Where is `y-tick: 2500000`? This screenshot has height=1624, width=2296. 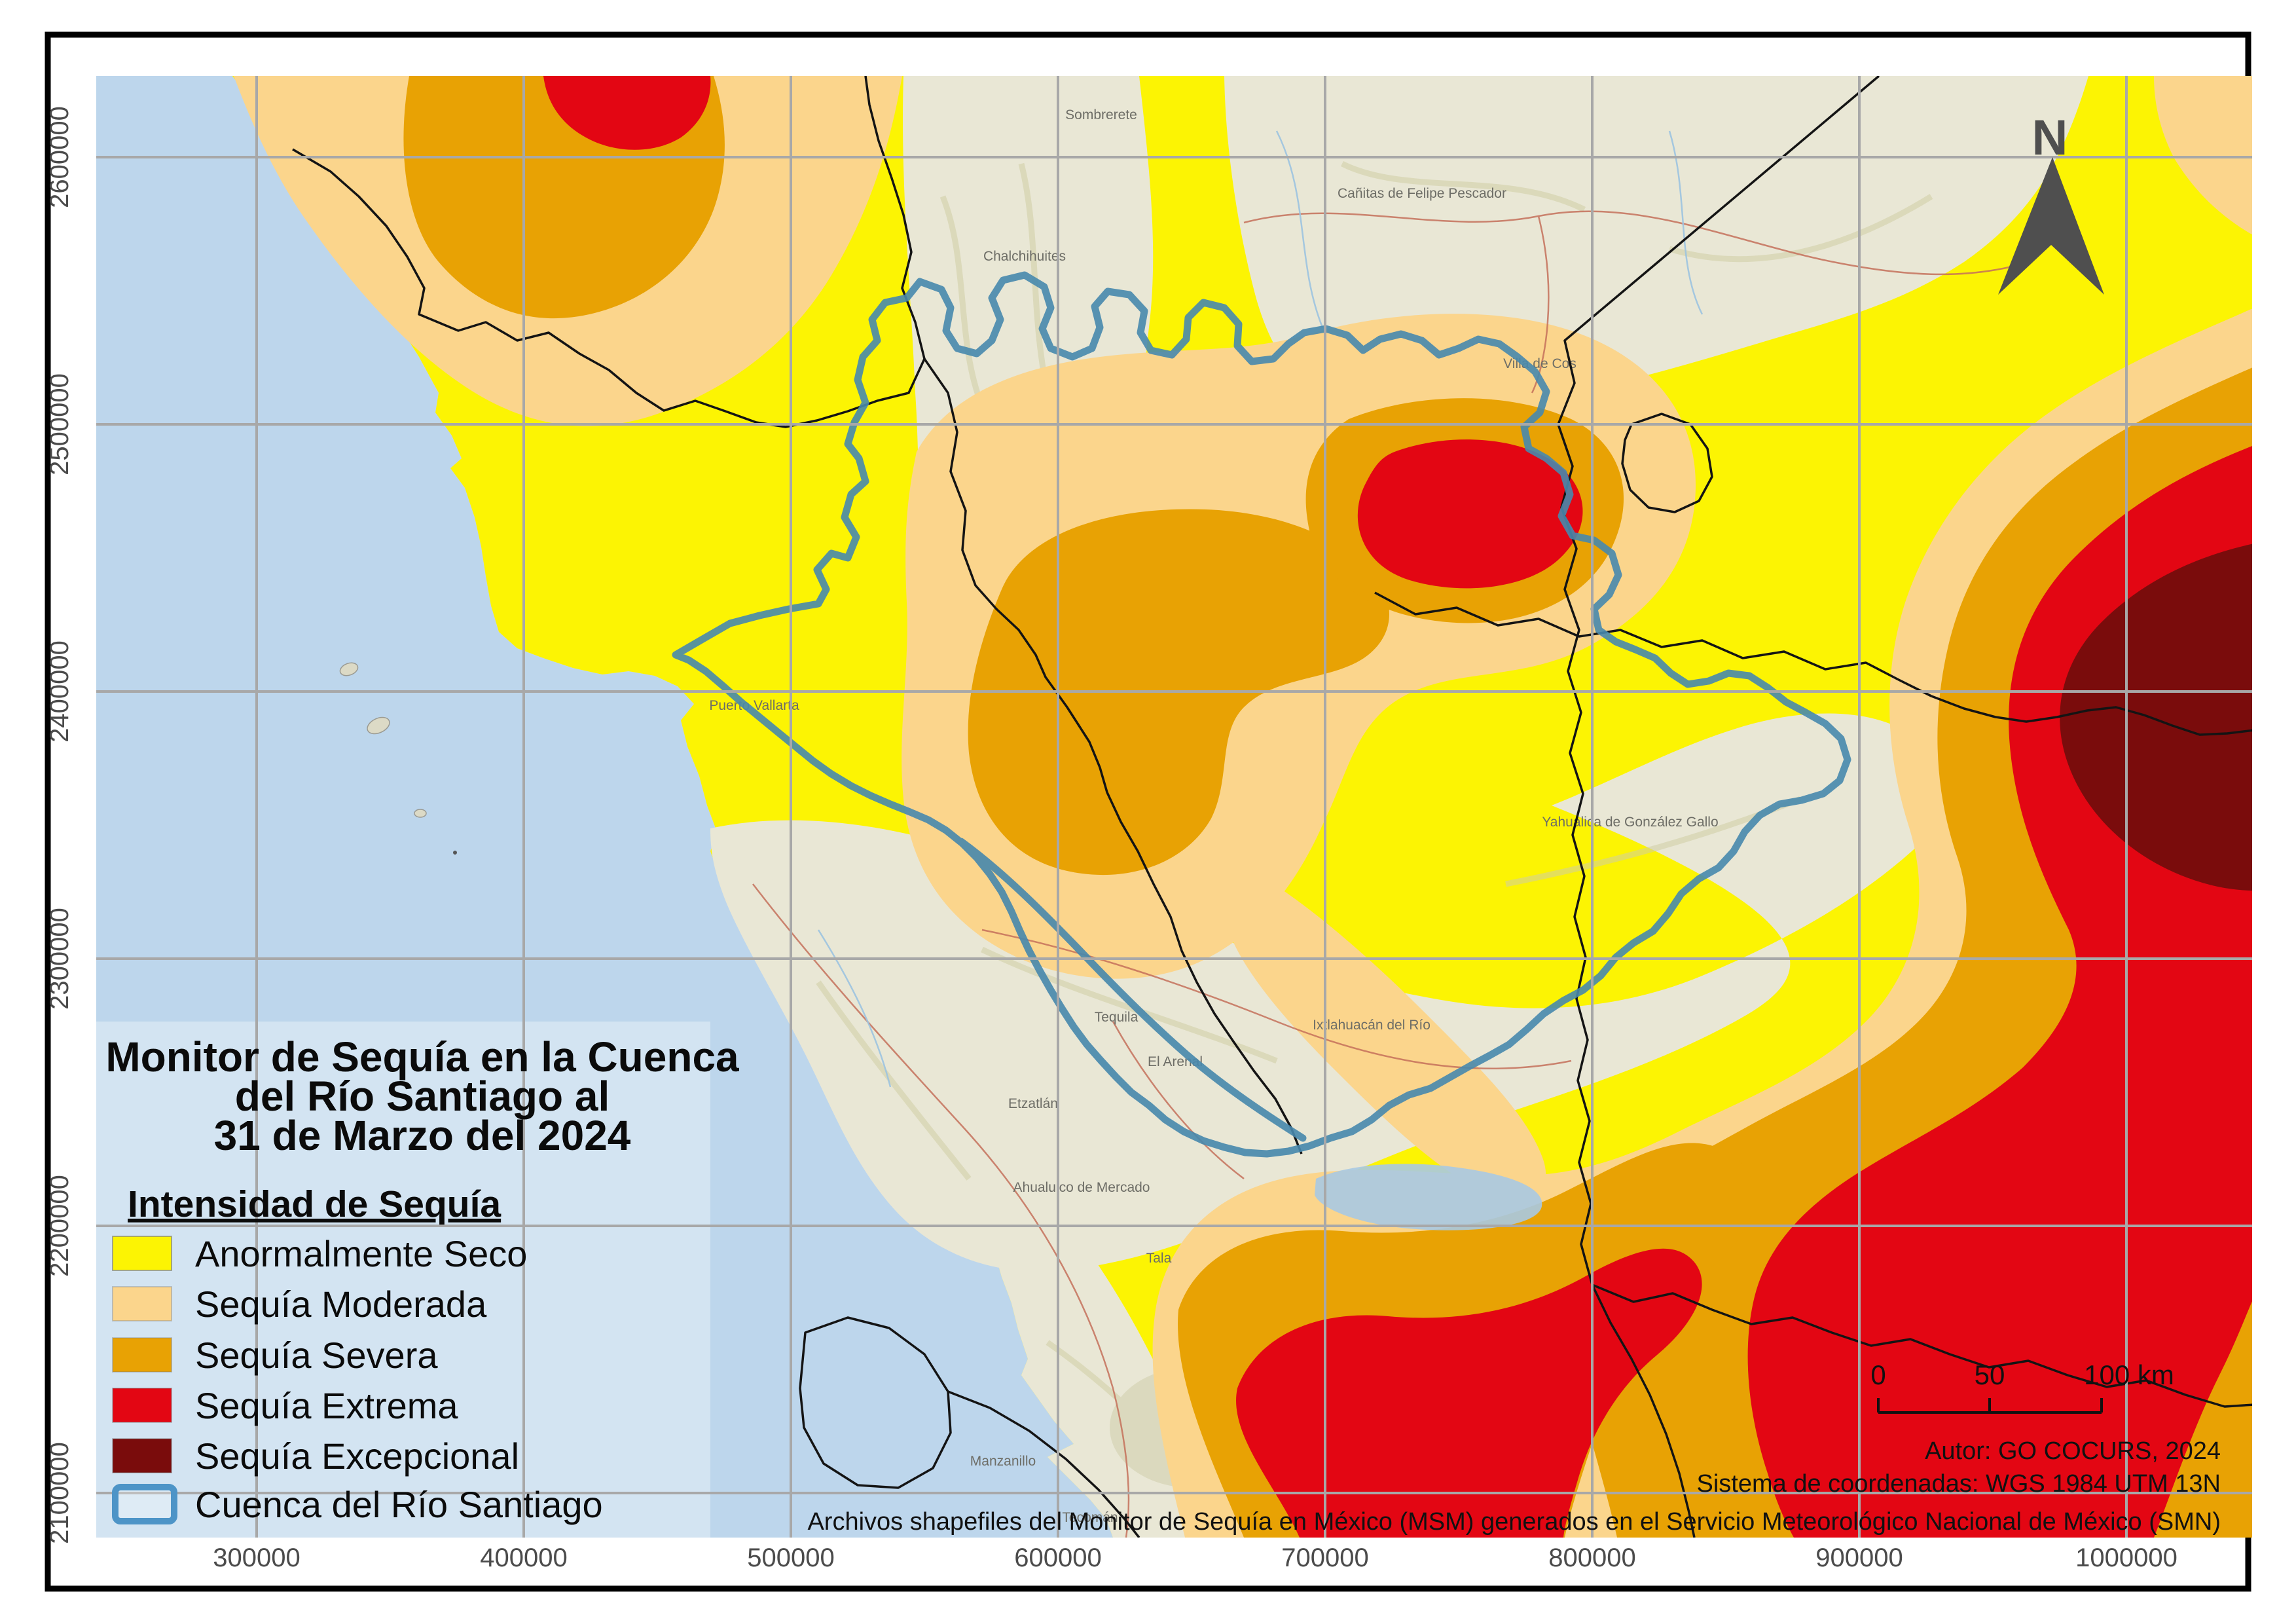
y-tick: 2500000 is located at coordinates (59, 424).